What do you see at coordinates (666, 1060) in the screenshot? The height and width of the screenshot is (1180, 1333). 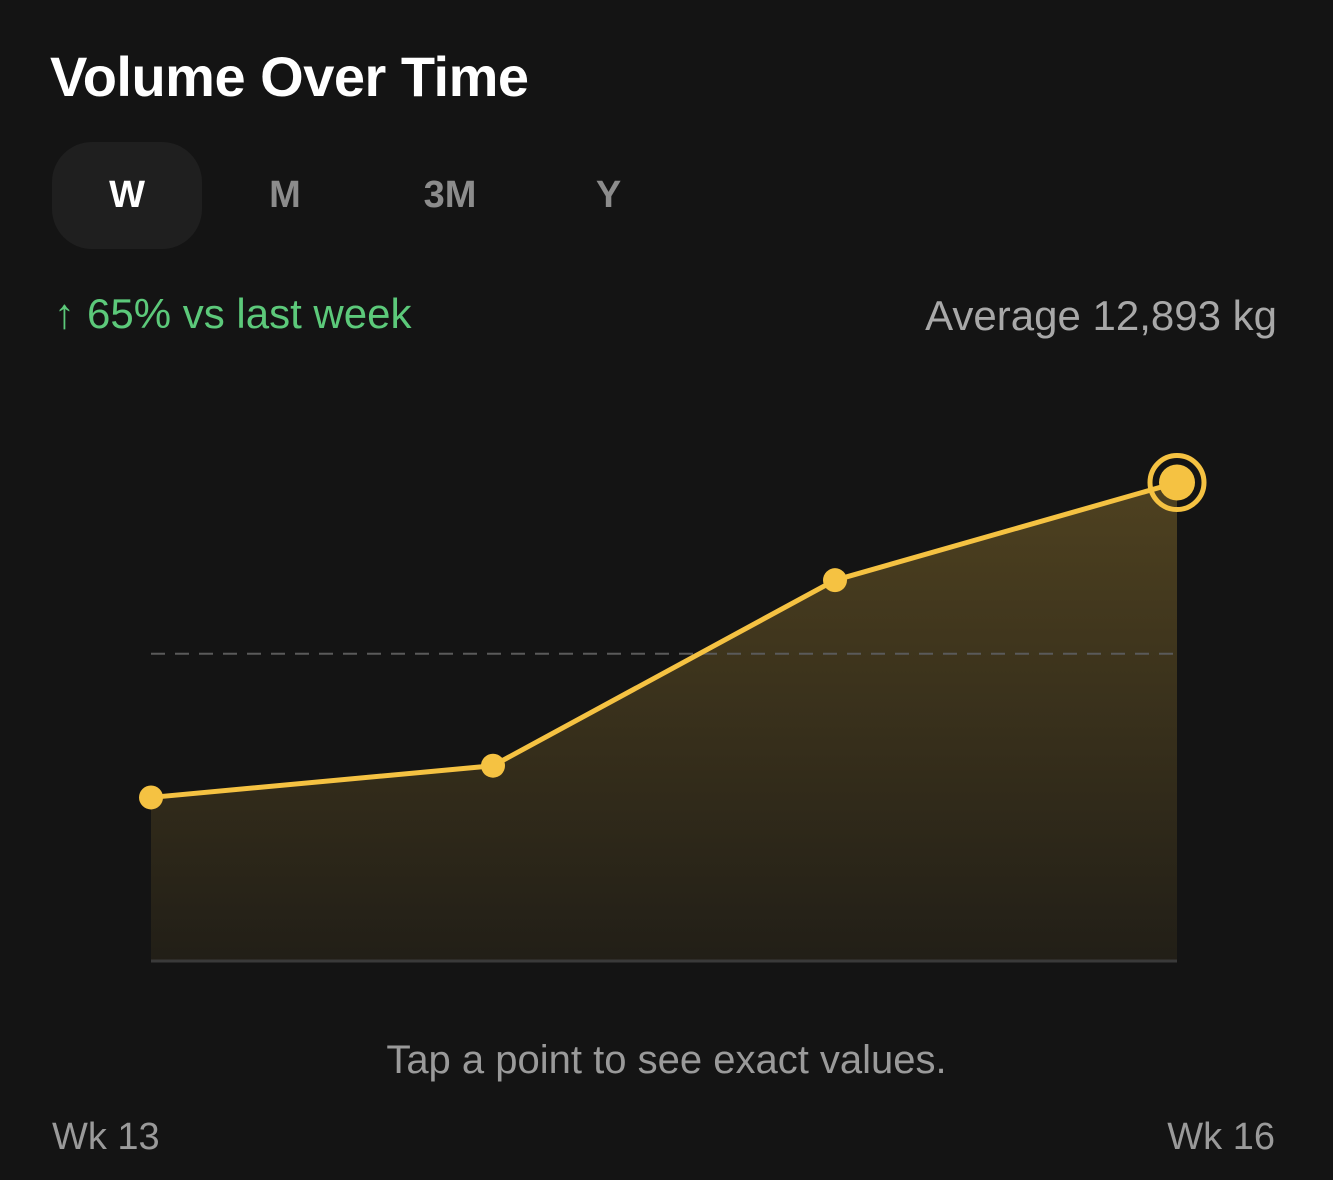 I see `chart-hint: Tap a point to see exact values.` at bounding box center [666, 1060].